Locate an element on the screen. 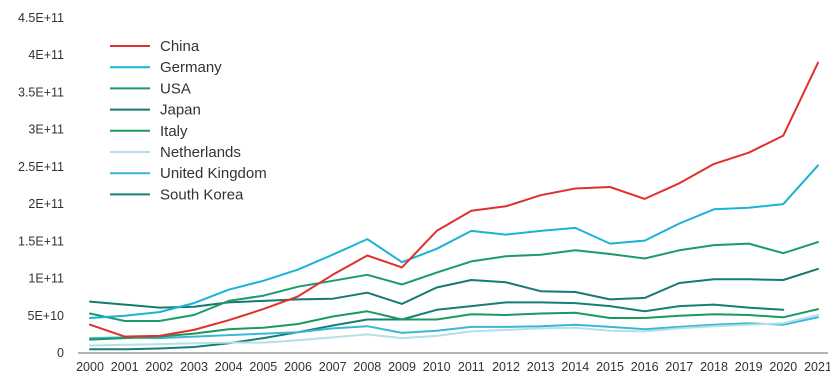 The width and height of the screenshot is (830, 372). x-tick-label: 2003 is located at coordinates (194, 366).